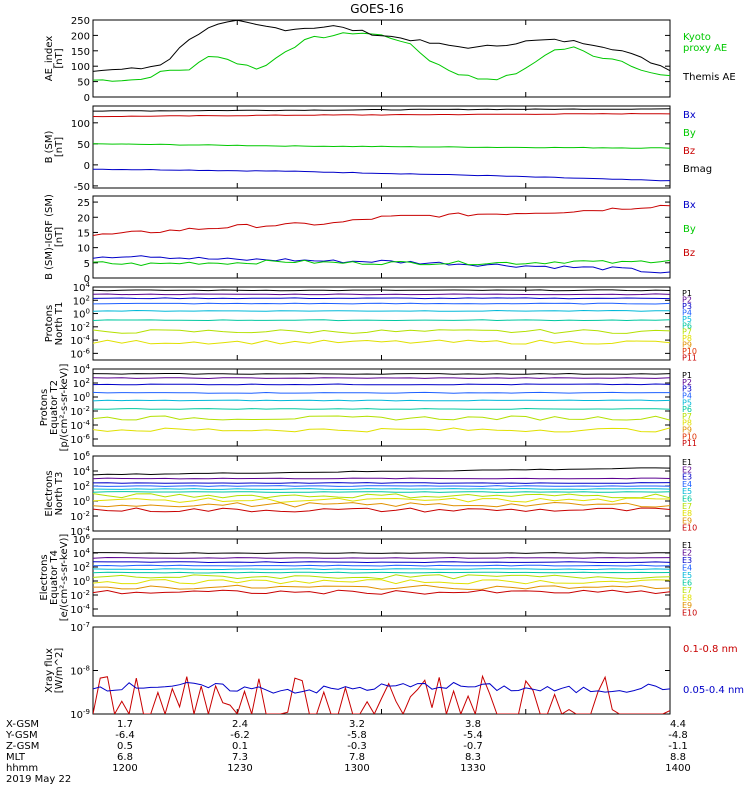  What do you see at coordinates (381, 220) in the screenshot?
I see `series-line-bz` at bounding box center [381, 220].